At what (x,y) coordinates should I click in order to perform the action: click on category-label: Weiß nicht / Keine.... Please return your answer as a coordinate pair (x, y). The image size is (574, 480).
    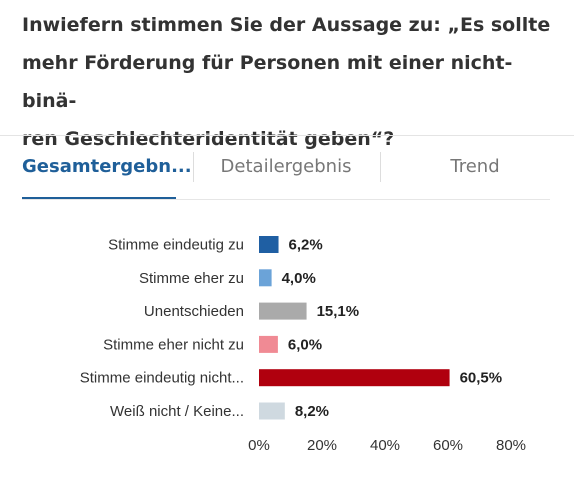
    Looking at the image, I should click on (177, 411).